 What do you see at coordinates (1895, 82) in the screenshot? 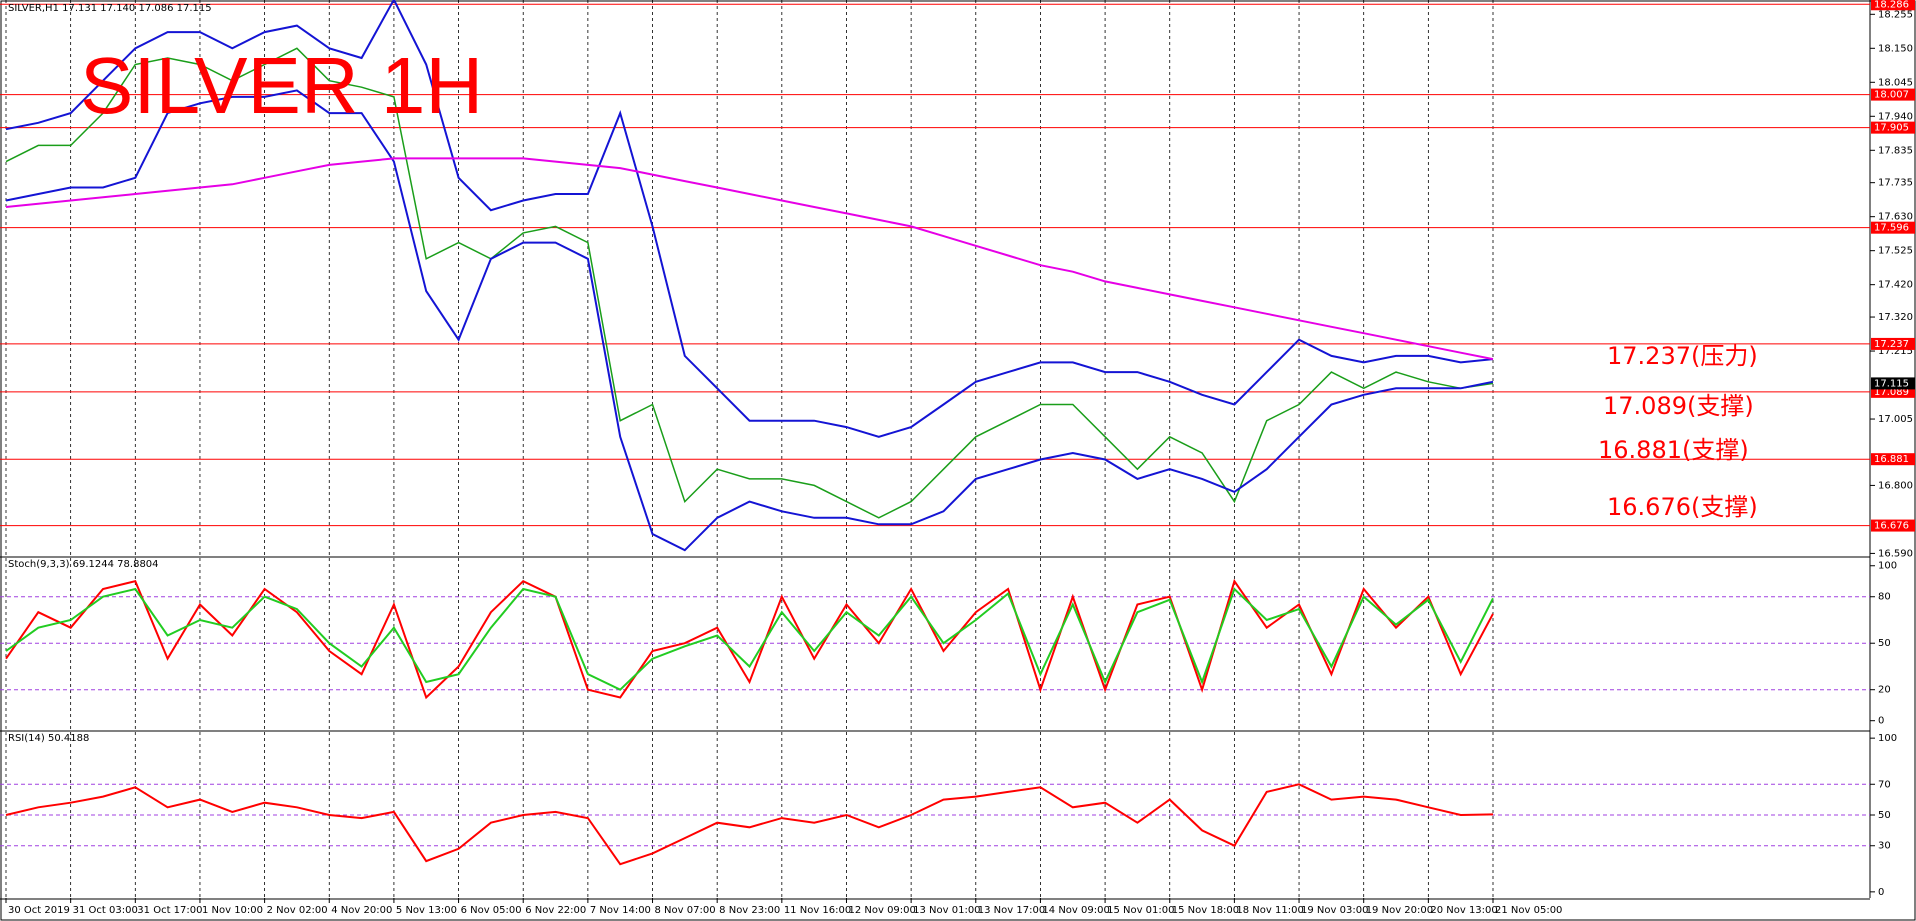
I see `y-tick-label: 18.045` at bounding box center [1895, 82].